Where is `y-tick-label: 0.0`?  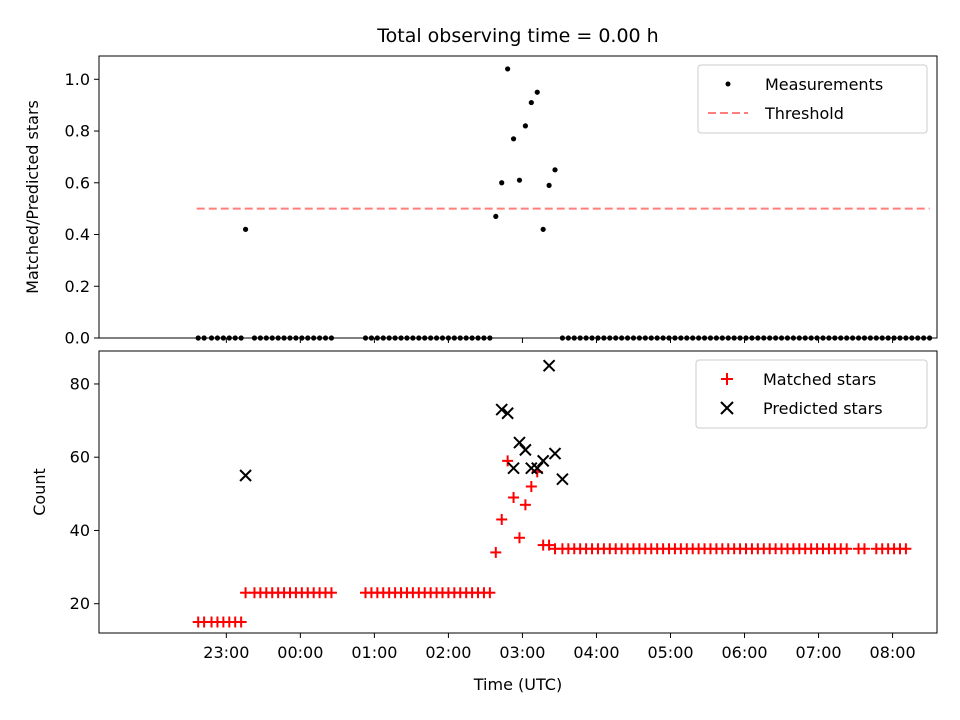
y-tick-label: 0.0 is located at coordinates (77, 338).